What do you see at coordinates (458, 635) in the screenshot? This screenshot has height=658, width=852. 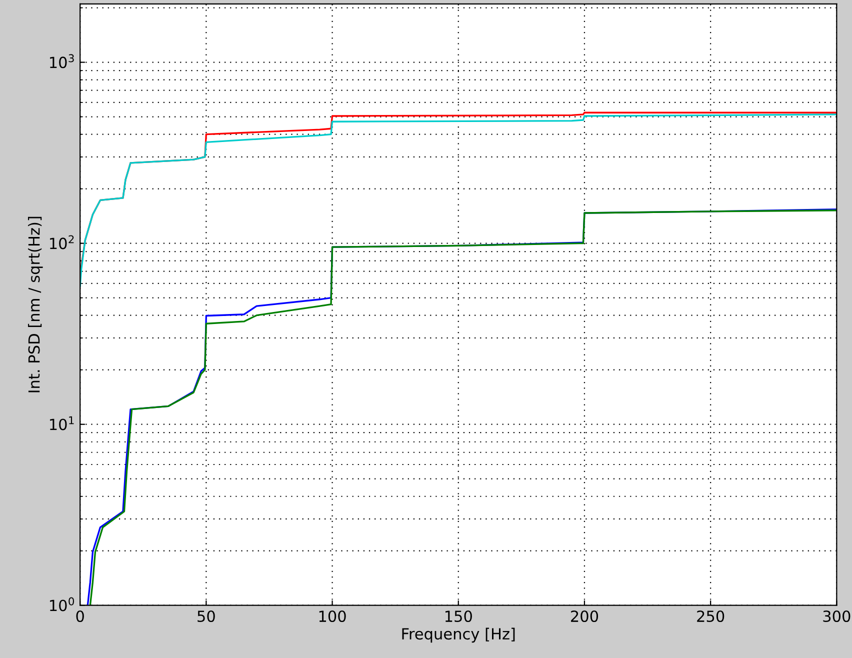 I see `x-axis-title: Frequency [Hz]` at bounding box center [458, 635].